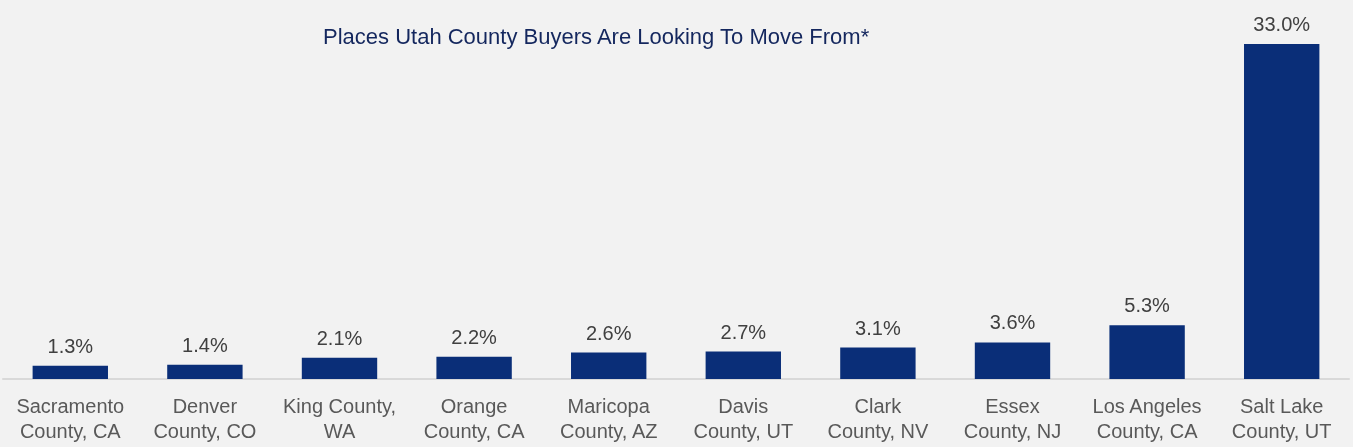  I want to click on data-label: 2.7%, so click(743, 331).